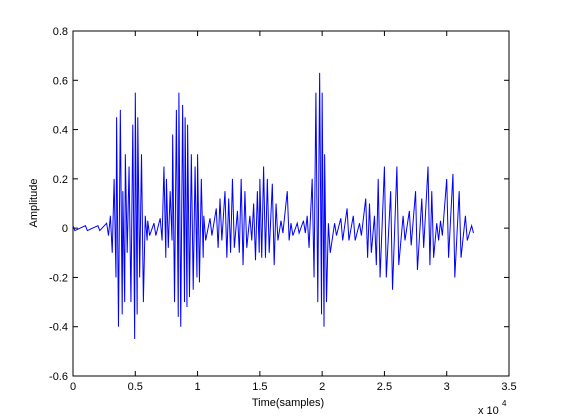 The height and width of the screenshot is (420, 561). Describe the element at coordinates (73, 387) in the screenshot. I see `x-tick-label: 0` at that location.